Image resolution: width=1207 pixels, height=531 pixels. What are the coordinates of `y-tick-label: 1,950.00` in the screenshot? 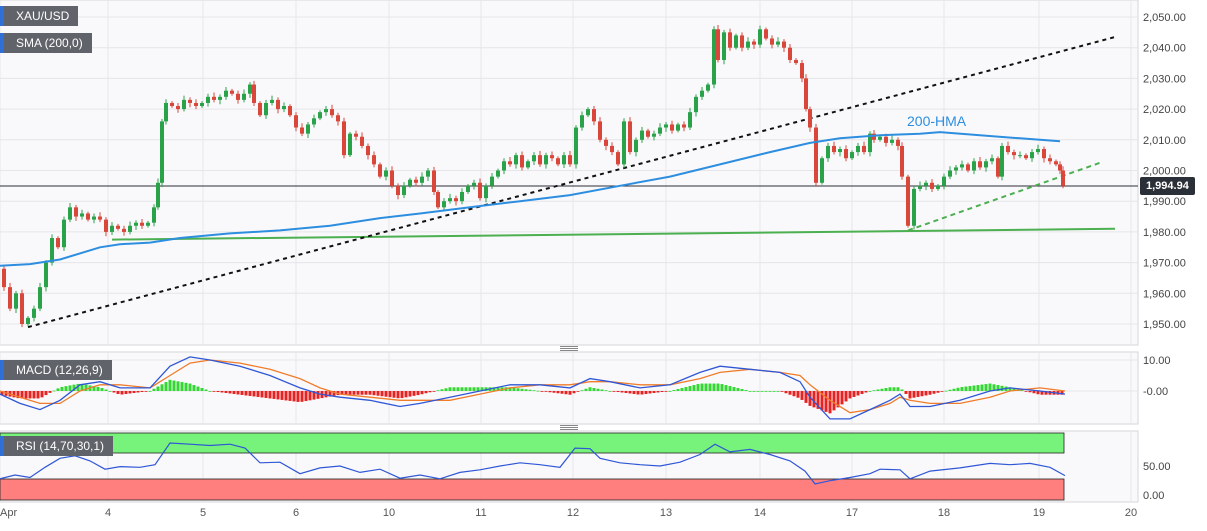 It's located at (1164, 325).